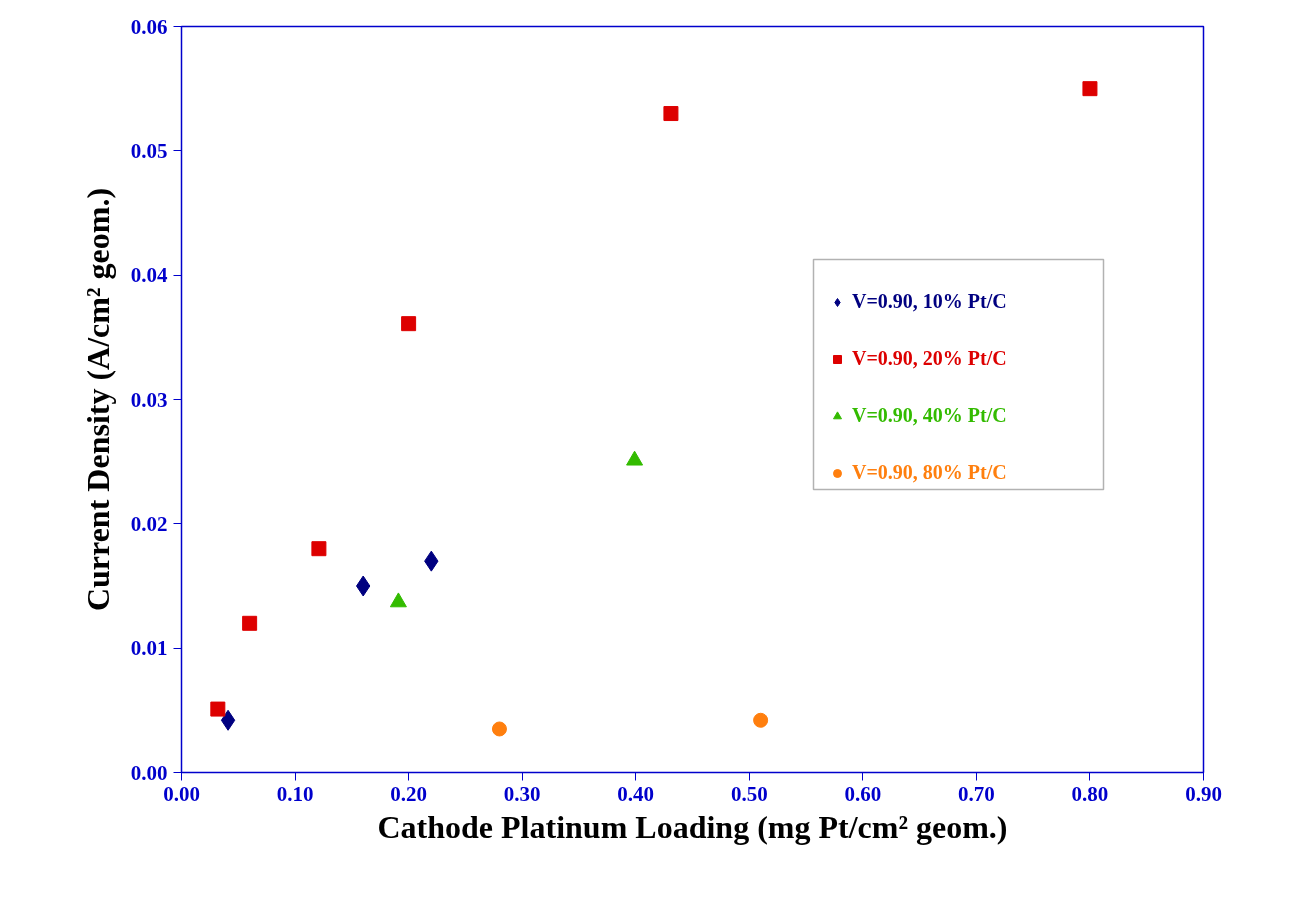 The image size is (1295, 900). What do you see at coordinates (149, 150) in the screenshot?
I see `y-tick-label: 0.05` at bounding box center [149, 150].